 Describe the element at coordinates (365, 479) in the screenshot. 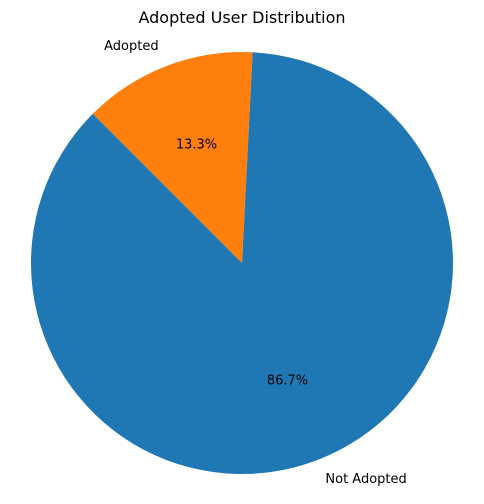

I see `slice-label-not-adopted: Not Adopted` at that location.